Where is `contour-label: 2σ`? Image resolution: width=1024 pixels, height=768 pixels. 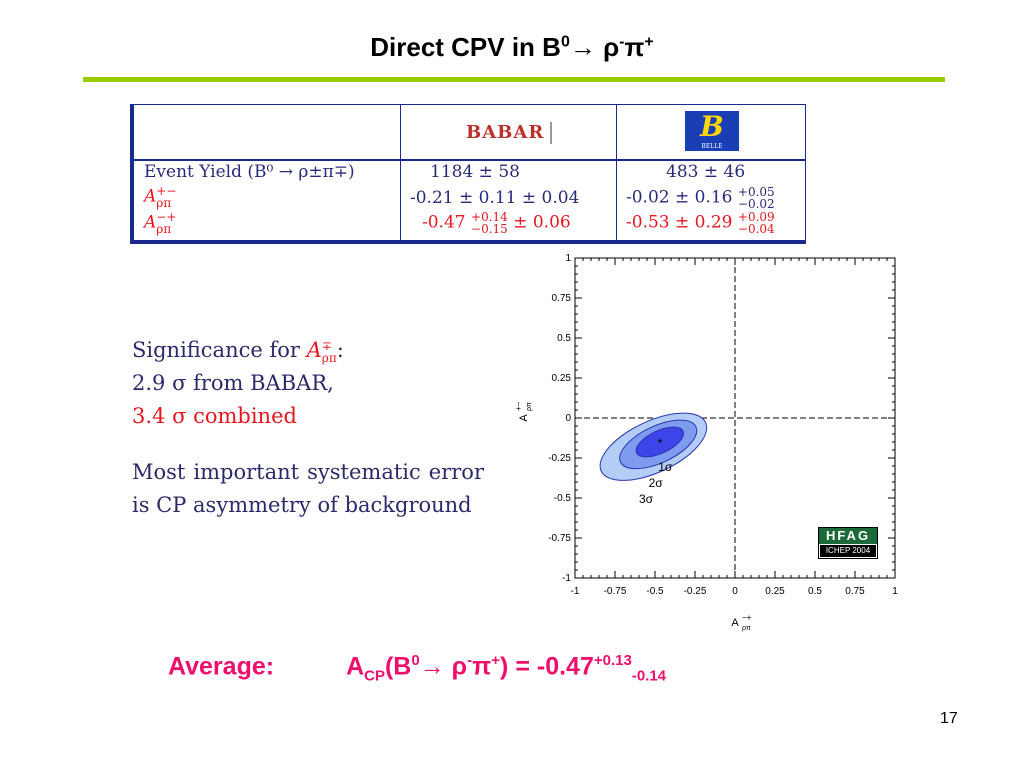 contour-label: 2σ is located at coordinates (656, 483).